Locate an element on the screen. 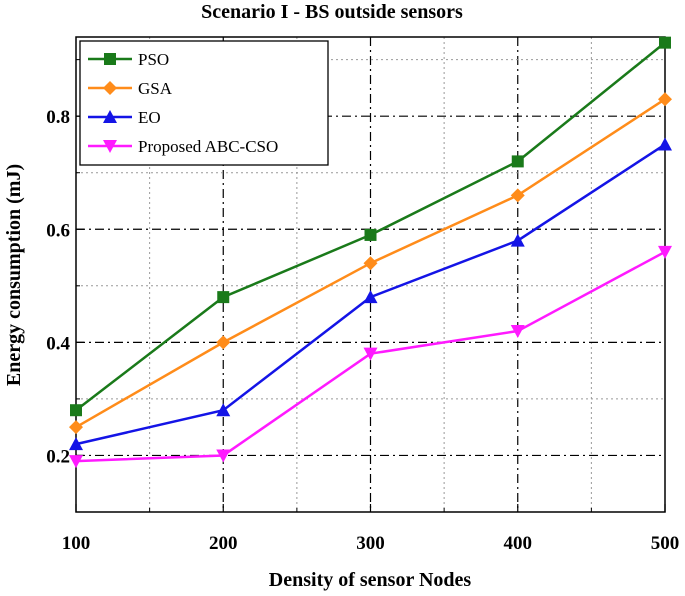 The height and width of the screenshot is (596, 685). legend-label: GSA is located at coordinates (155, 88).